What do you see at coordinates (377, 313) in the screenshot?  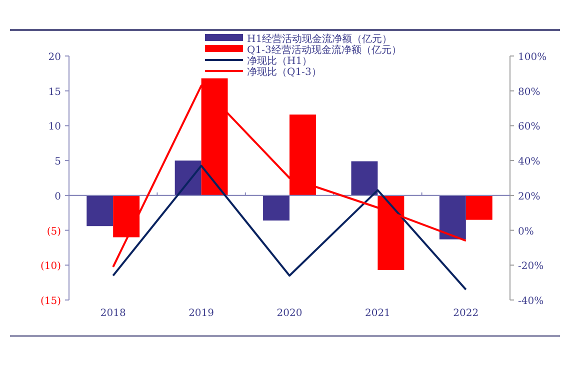 I see `x-tick-label: 2021` at bounding box center [377, 313].